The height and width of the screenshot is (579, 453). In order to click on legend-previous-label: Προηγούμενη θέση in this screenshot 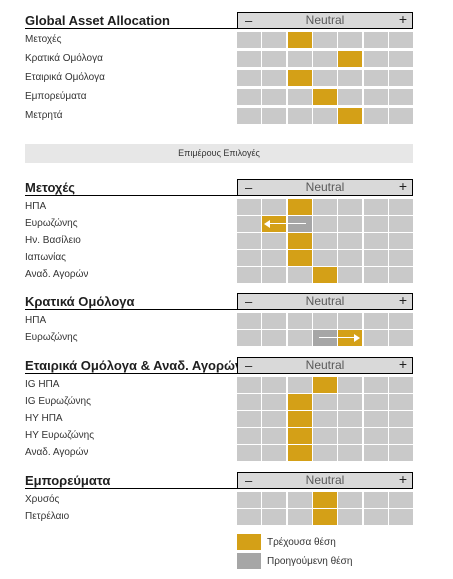, I will do `click(310, 561)`.